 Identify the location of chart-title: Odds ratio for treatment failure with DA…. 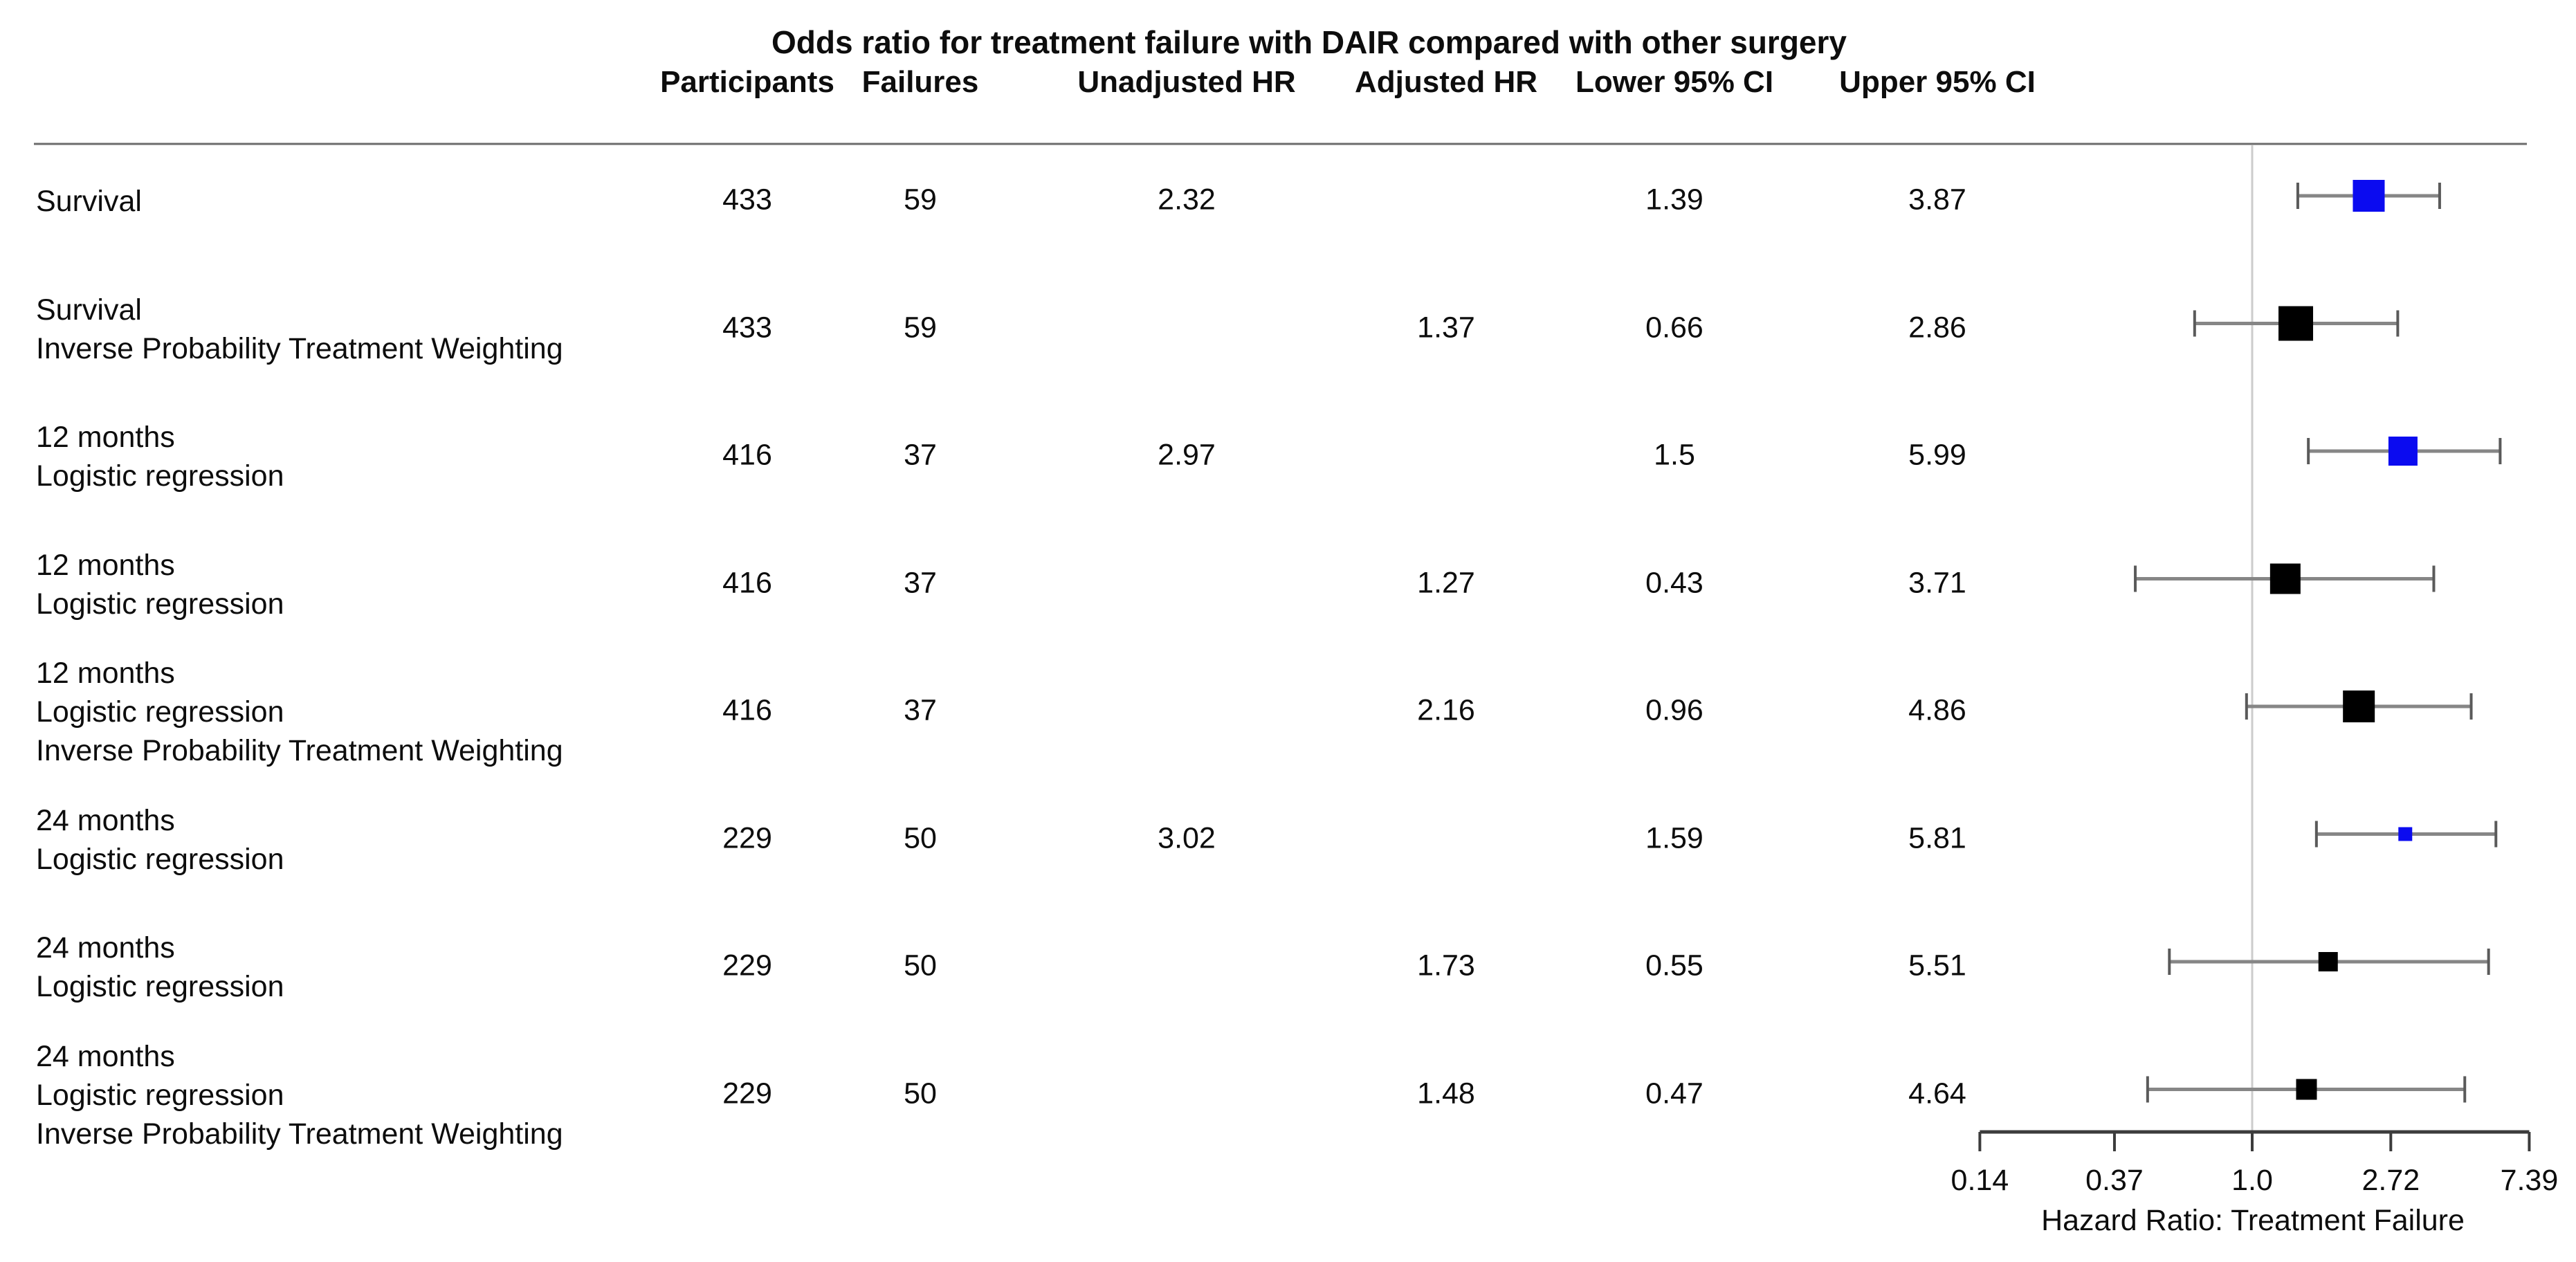
(1309, 42).